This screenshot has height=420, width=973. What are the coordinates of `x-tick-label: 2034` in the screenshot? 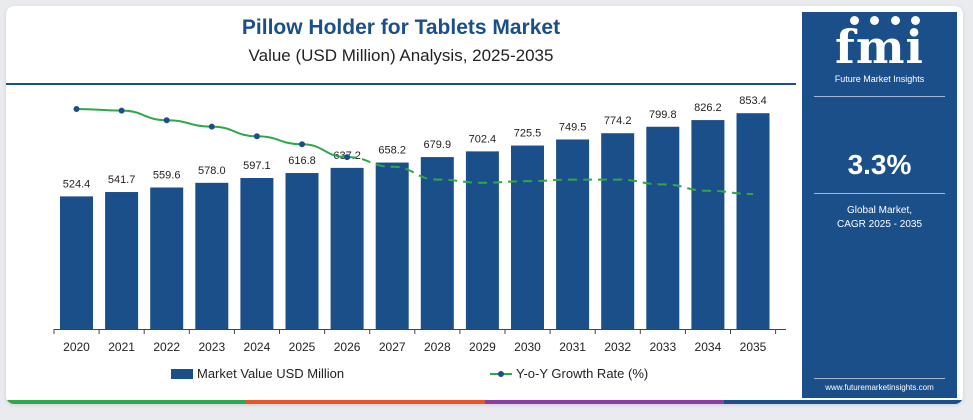 It's located at (708, 347).